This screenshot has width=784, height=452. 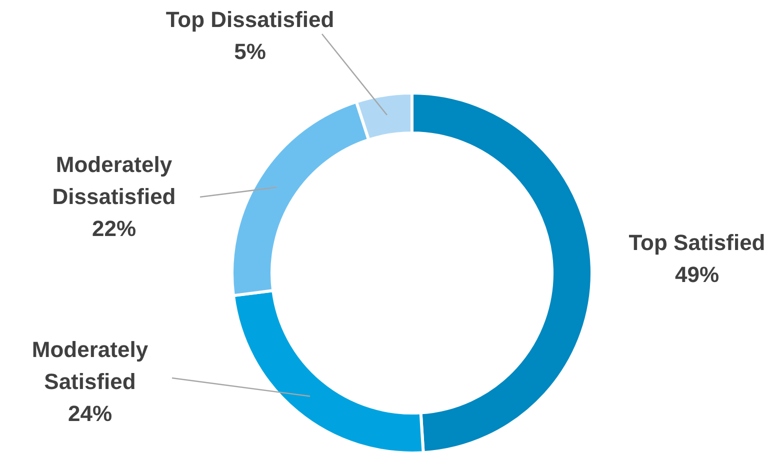 I want to click on data-label: 49%, so click(x=697, y=274).